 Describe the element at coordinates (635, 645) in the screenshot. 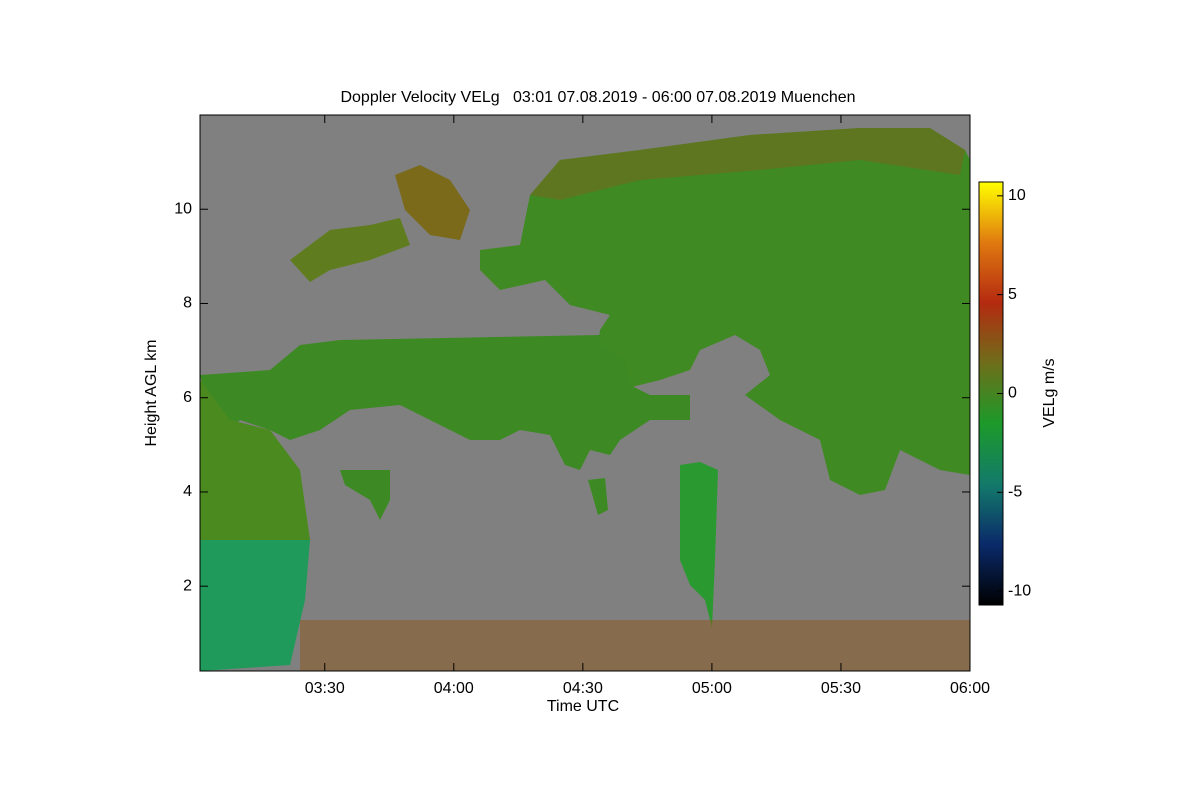

I see `ground-clutter` at that location.